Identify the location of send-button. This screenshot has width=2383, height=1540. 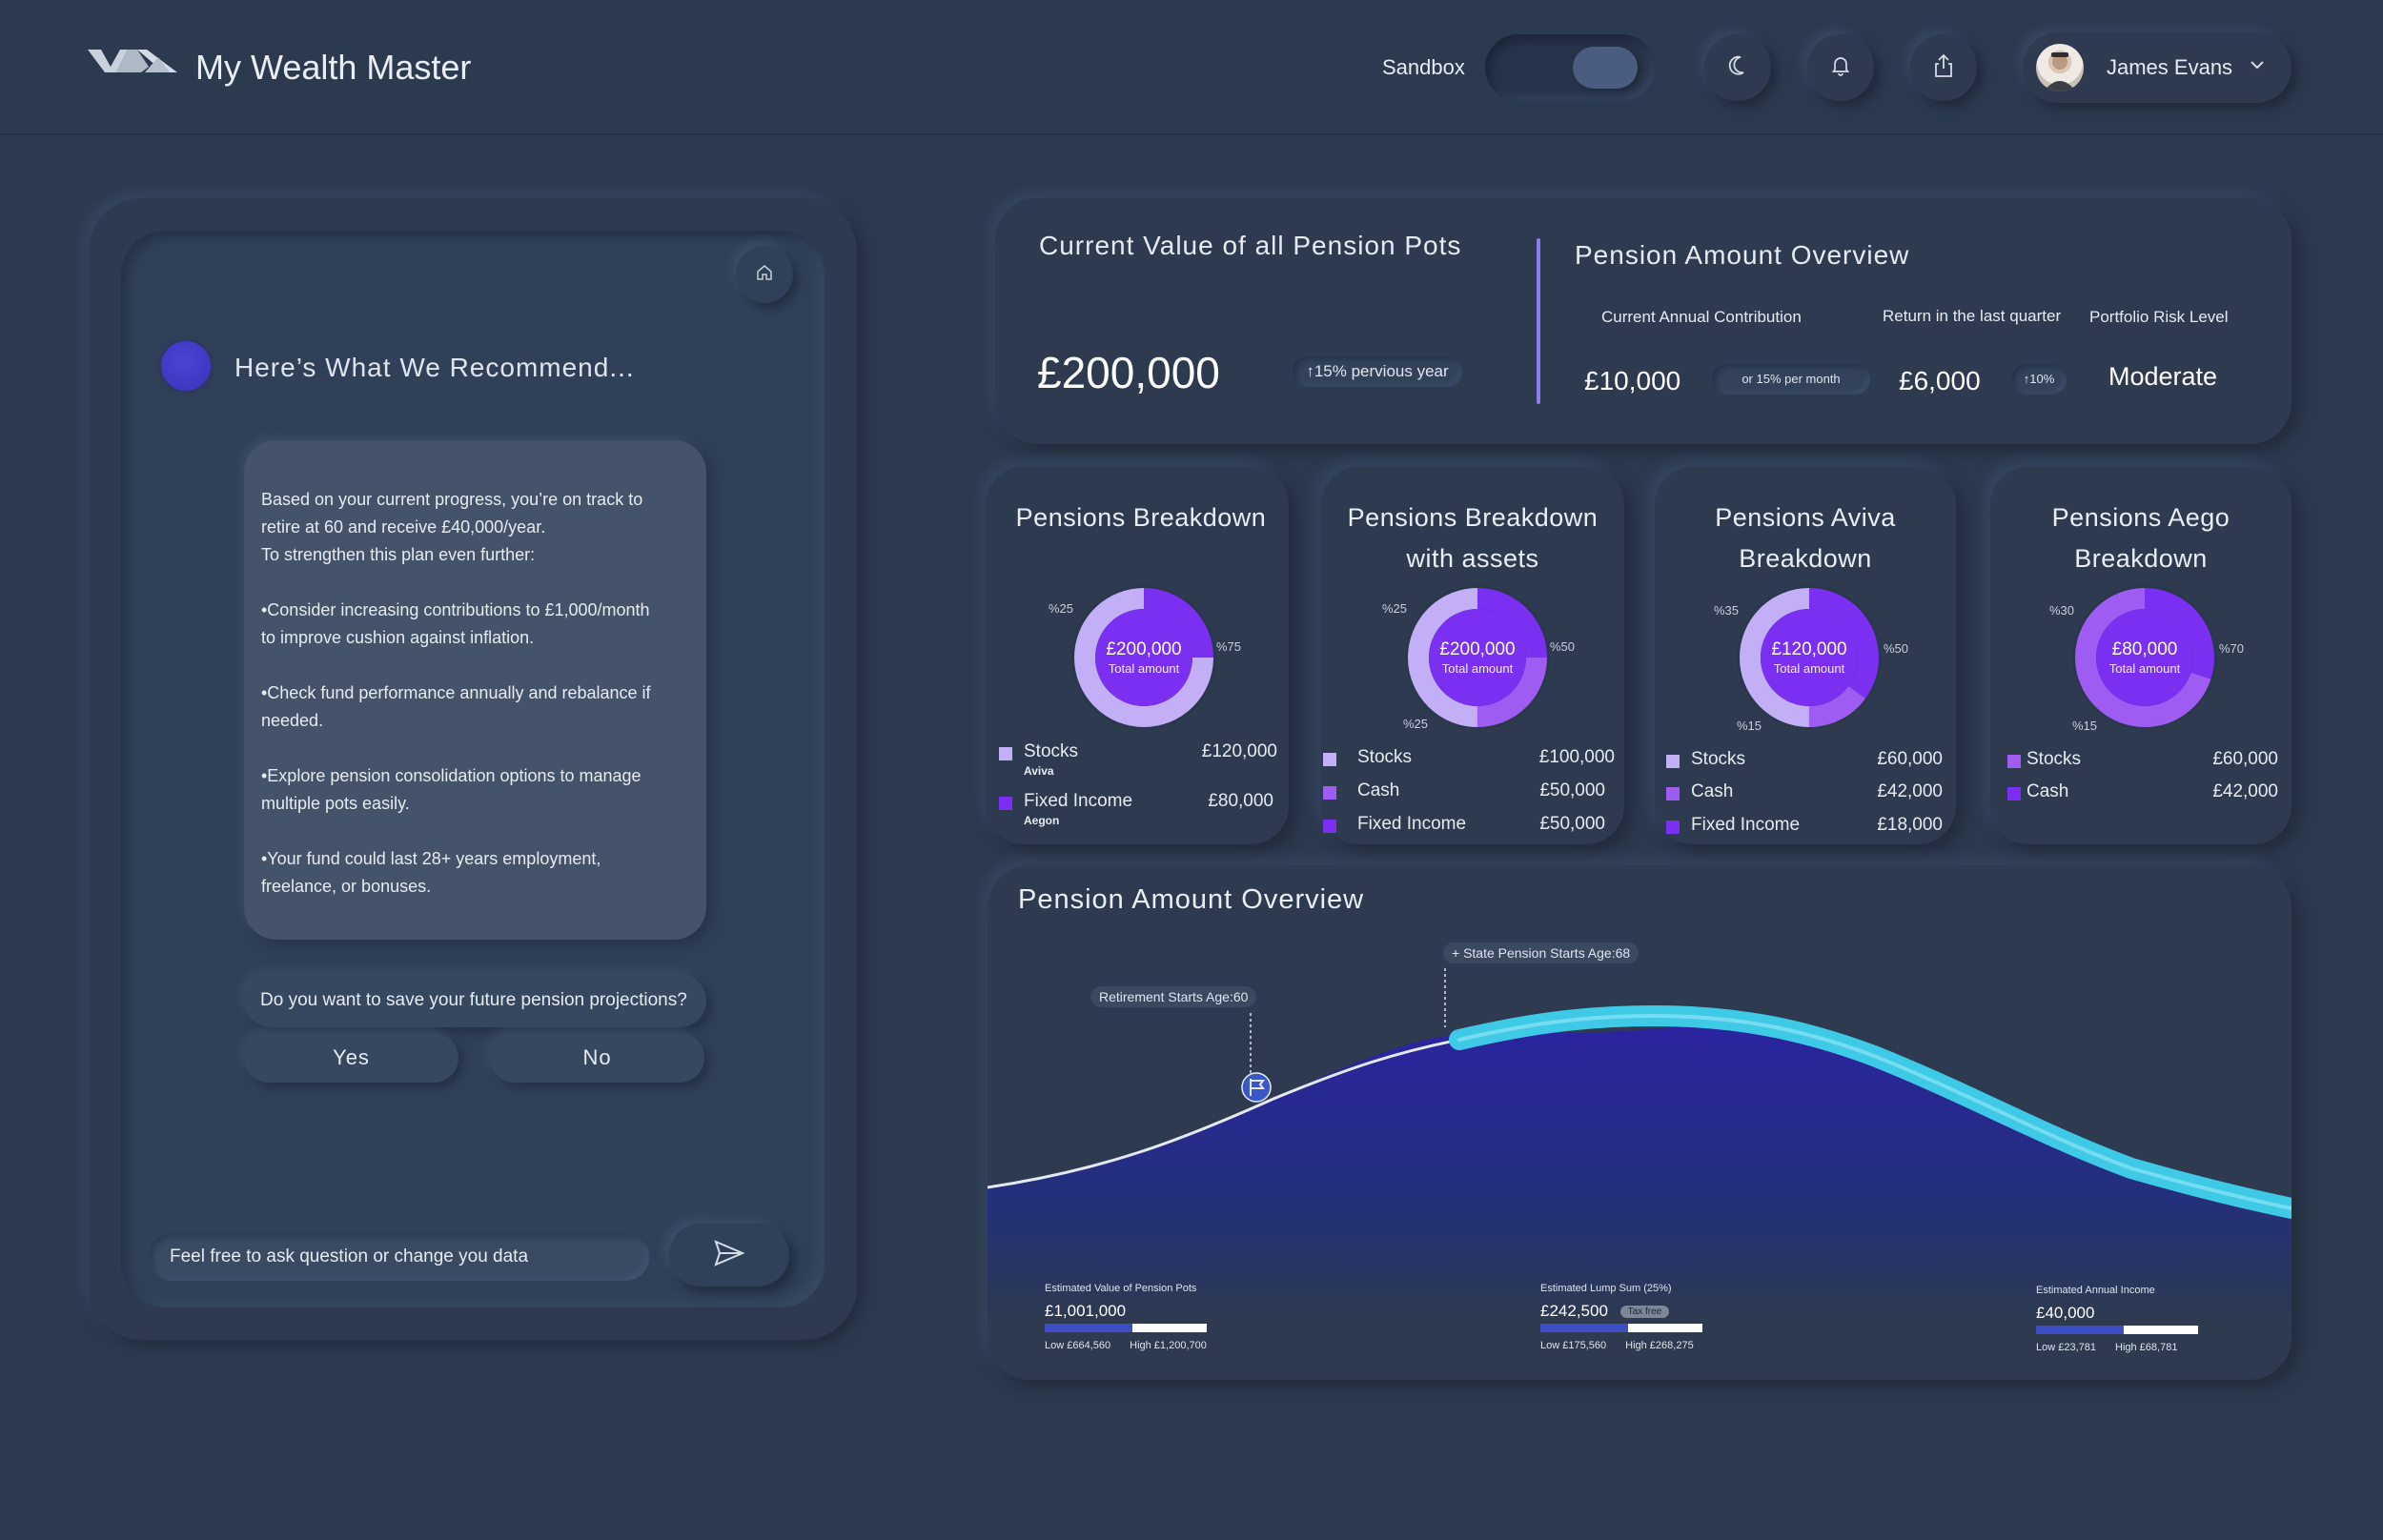
(729, 1255).